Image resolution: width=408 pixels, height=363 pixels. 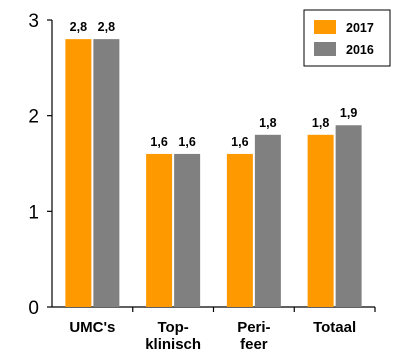 I want to click on x-category-label: UMC's, so click(x=92, y=327).